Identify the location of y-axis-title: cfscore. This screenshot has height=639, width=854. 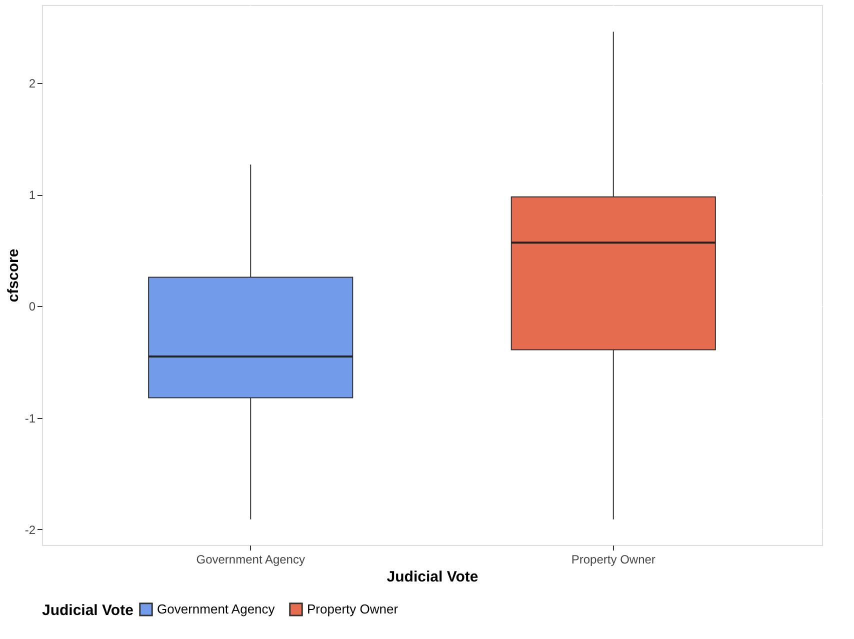
(13, 275).